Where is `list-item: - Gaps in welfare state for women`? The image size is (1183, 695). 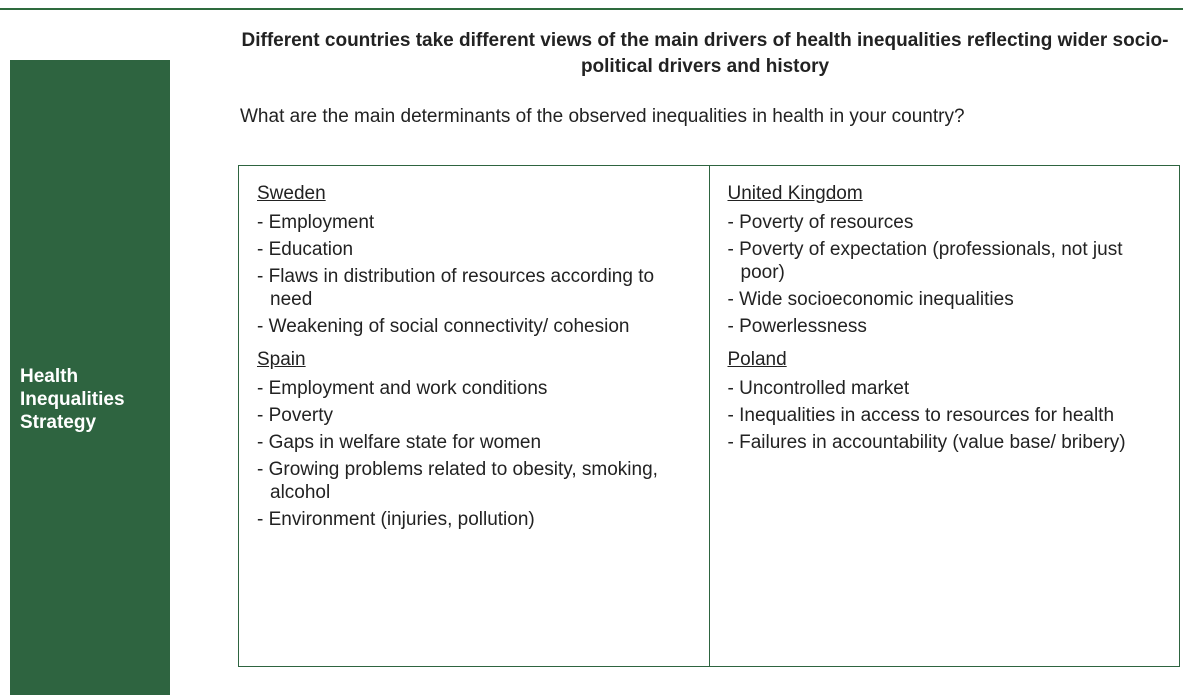
list-item: - Gaps in welfare state for women is located at coordinates (399, 442).